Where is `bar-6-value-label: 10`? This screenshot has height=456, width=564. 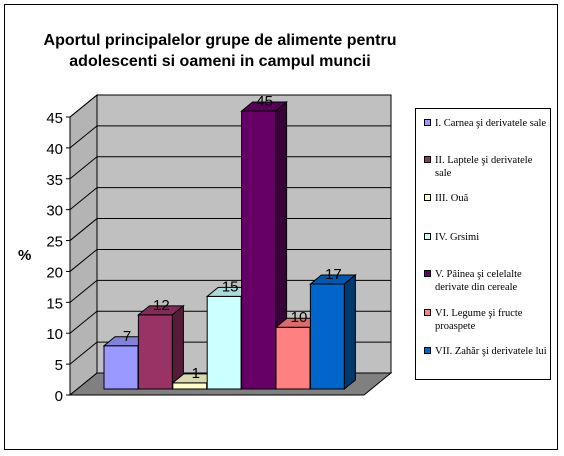 bar-6-value-label: 10 is located at coordinates (299, 317).